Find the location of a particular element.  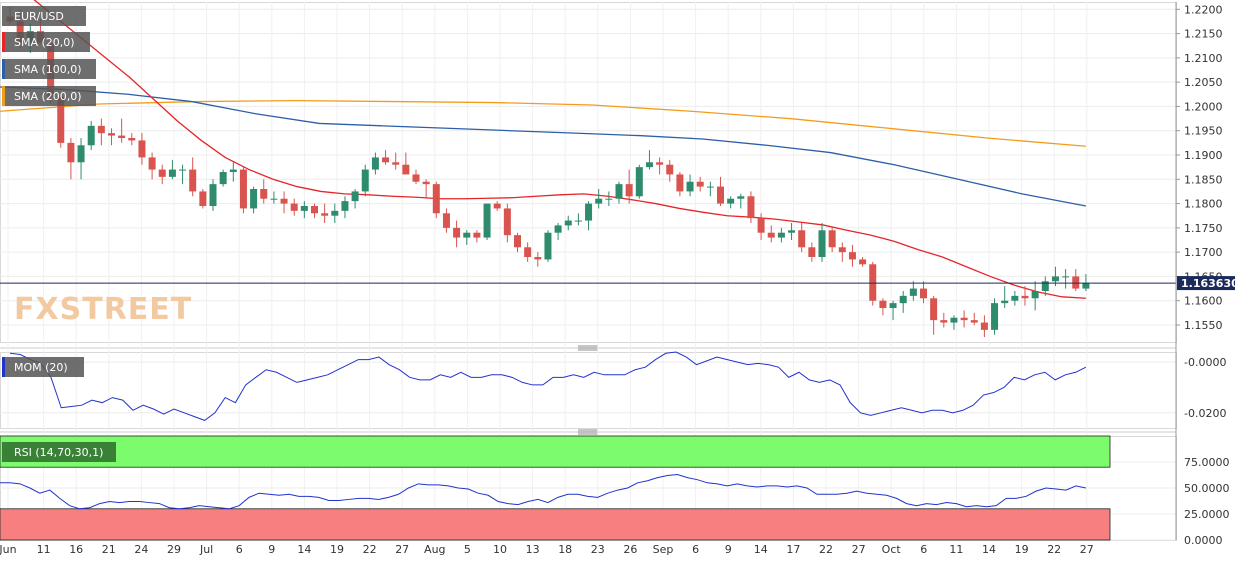

price-tick-label: 1.1750 is located at coordinates (1203, 228).